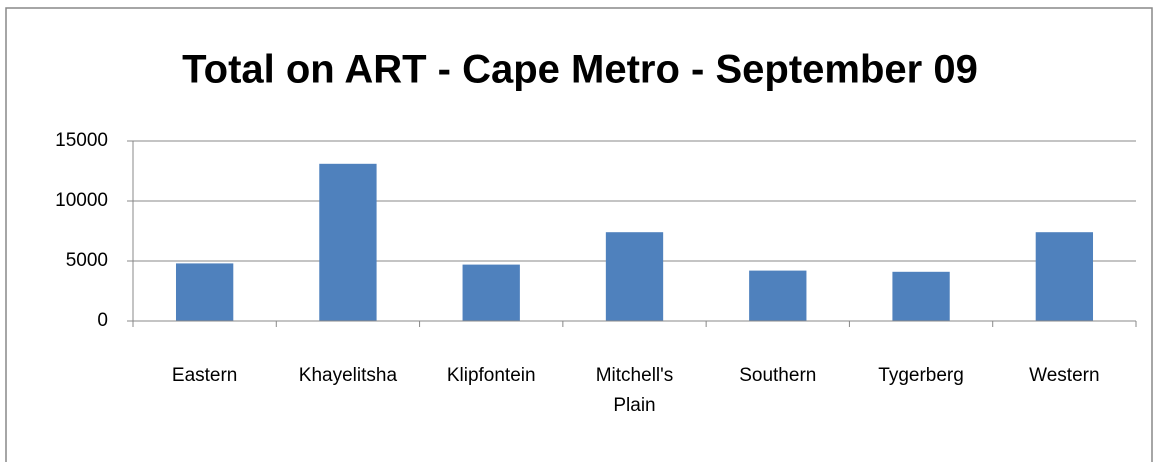  I want to click on x-tick-label: Eastern, so click(204, 375).